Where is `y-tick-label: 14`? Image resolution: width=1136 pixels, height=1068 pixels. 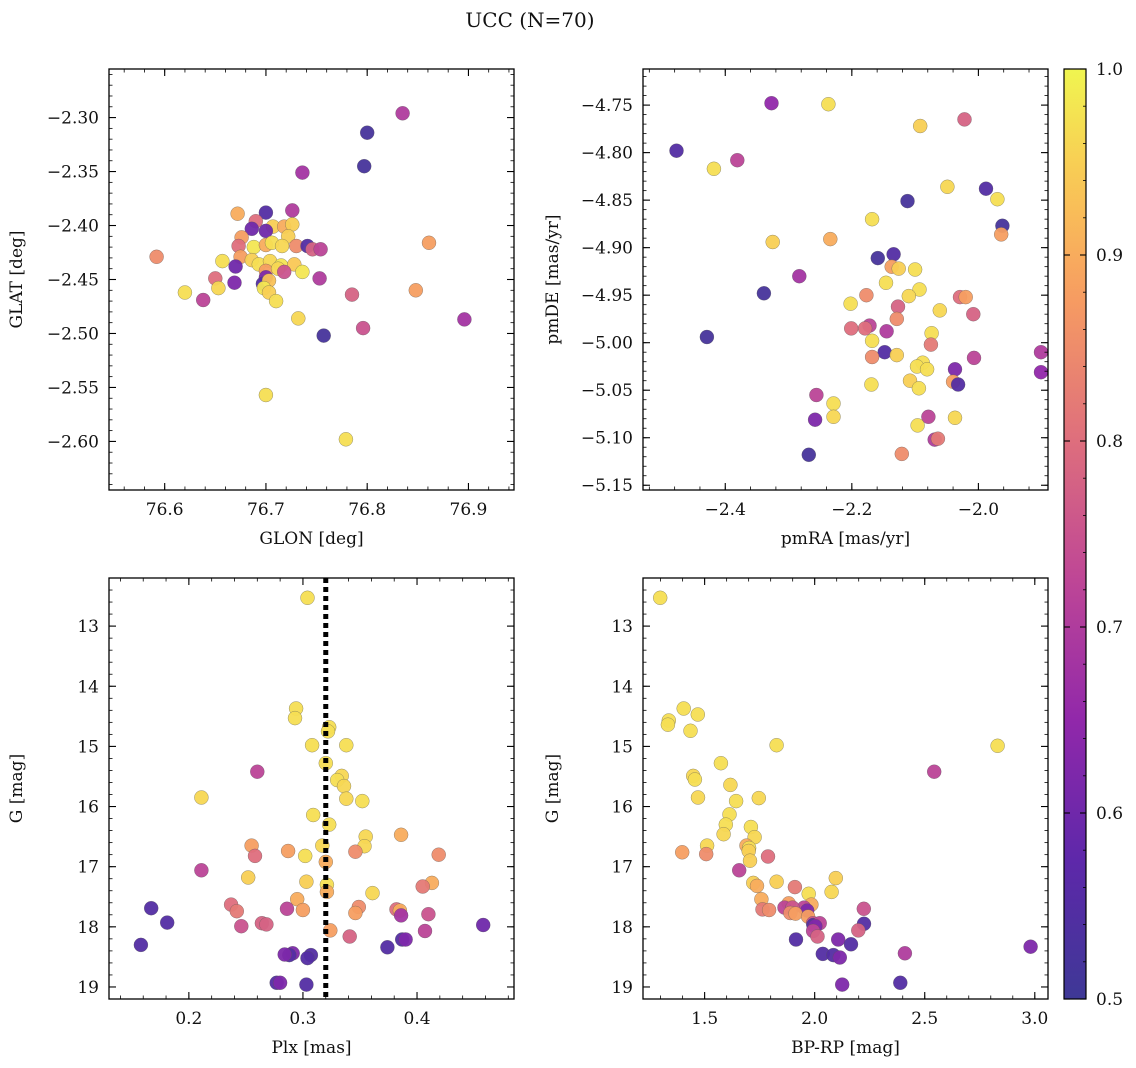 y-tick-label: 14 is located at coordinates (88, 687).